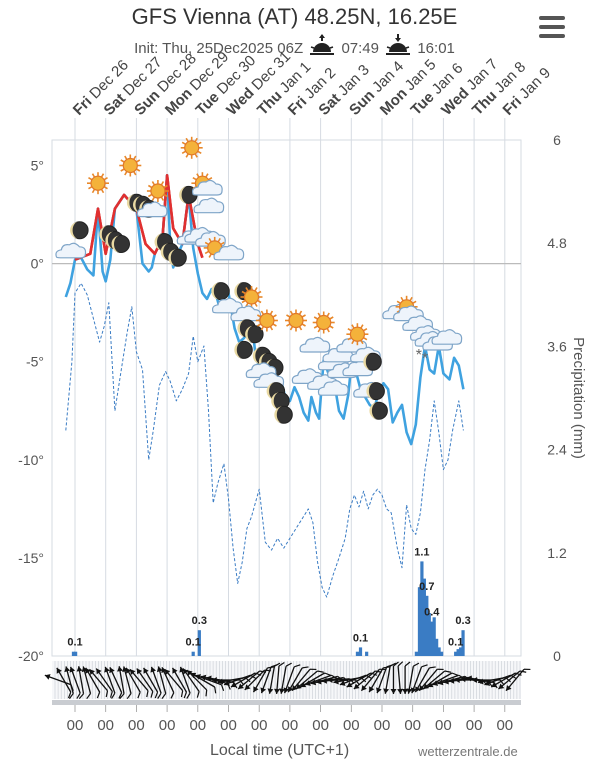  I want to click on menu-icon, so click(552, 29).